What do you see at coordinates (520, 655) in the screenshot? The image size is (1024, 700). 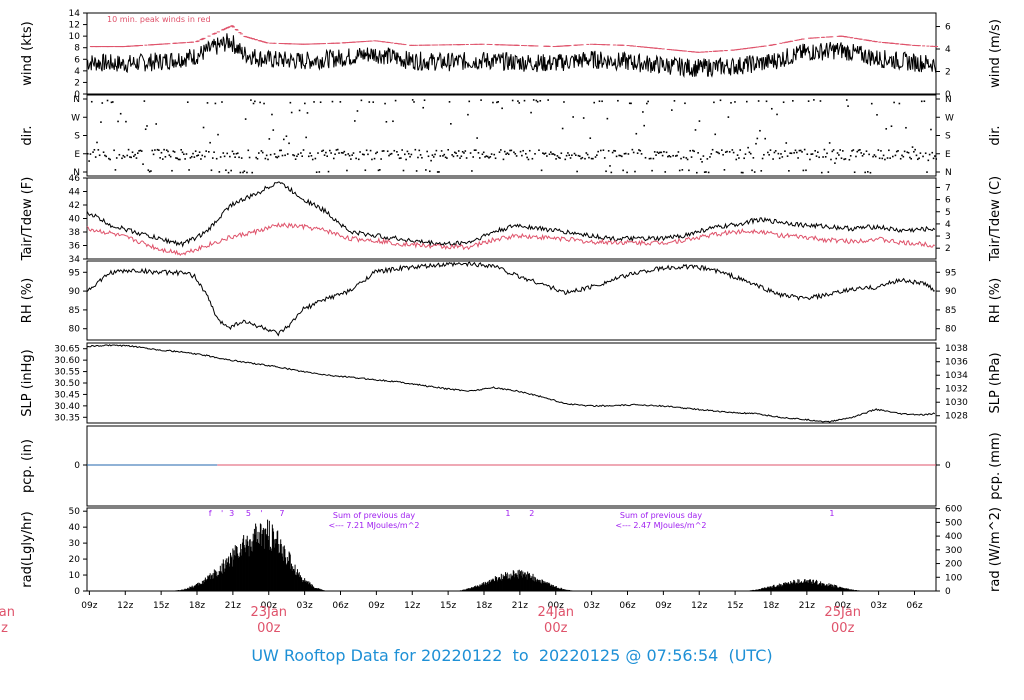 I see `footer-to: to` at bounding box center [520, 655].